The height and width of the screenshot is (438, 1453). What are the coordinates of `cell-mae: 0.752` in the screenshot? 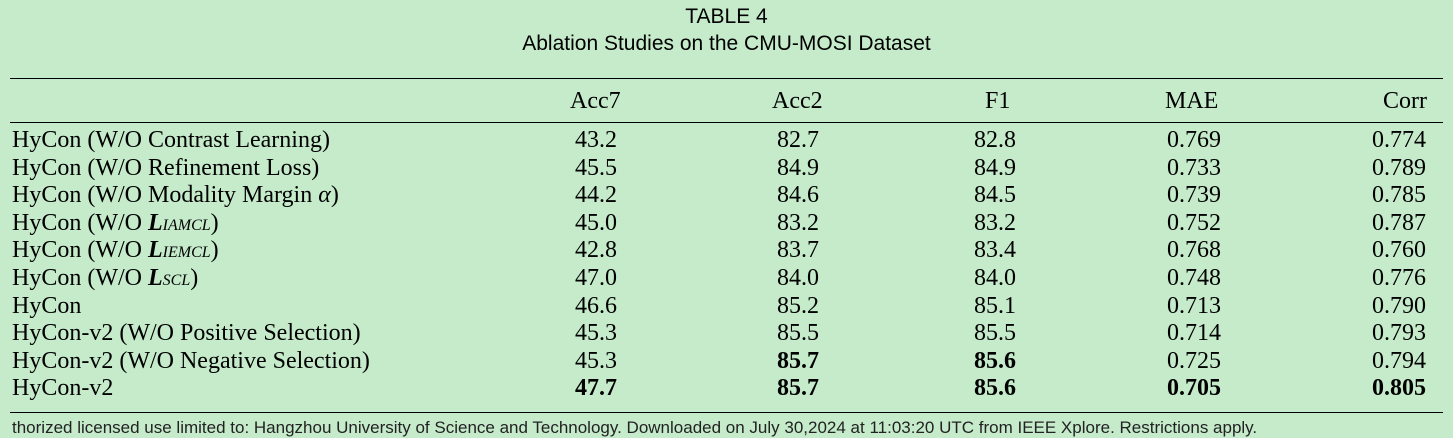 It's located at (1194, 222).